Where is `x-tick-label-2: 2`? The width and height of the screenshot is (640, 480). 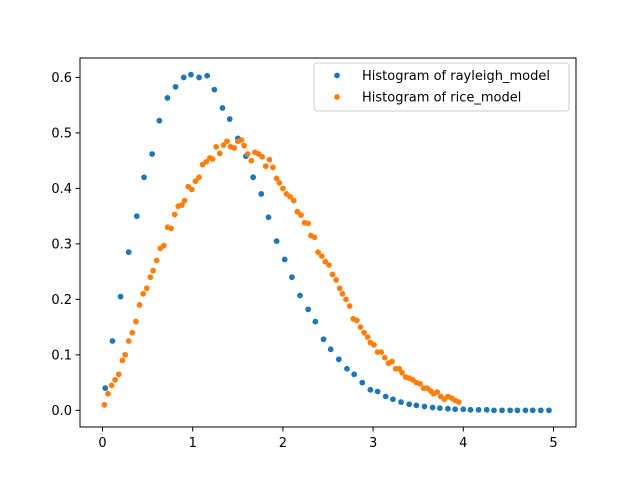 x-tick-label-2: 2 is located at coordinates (283, 443).